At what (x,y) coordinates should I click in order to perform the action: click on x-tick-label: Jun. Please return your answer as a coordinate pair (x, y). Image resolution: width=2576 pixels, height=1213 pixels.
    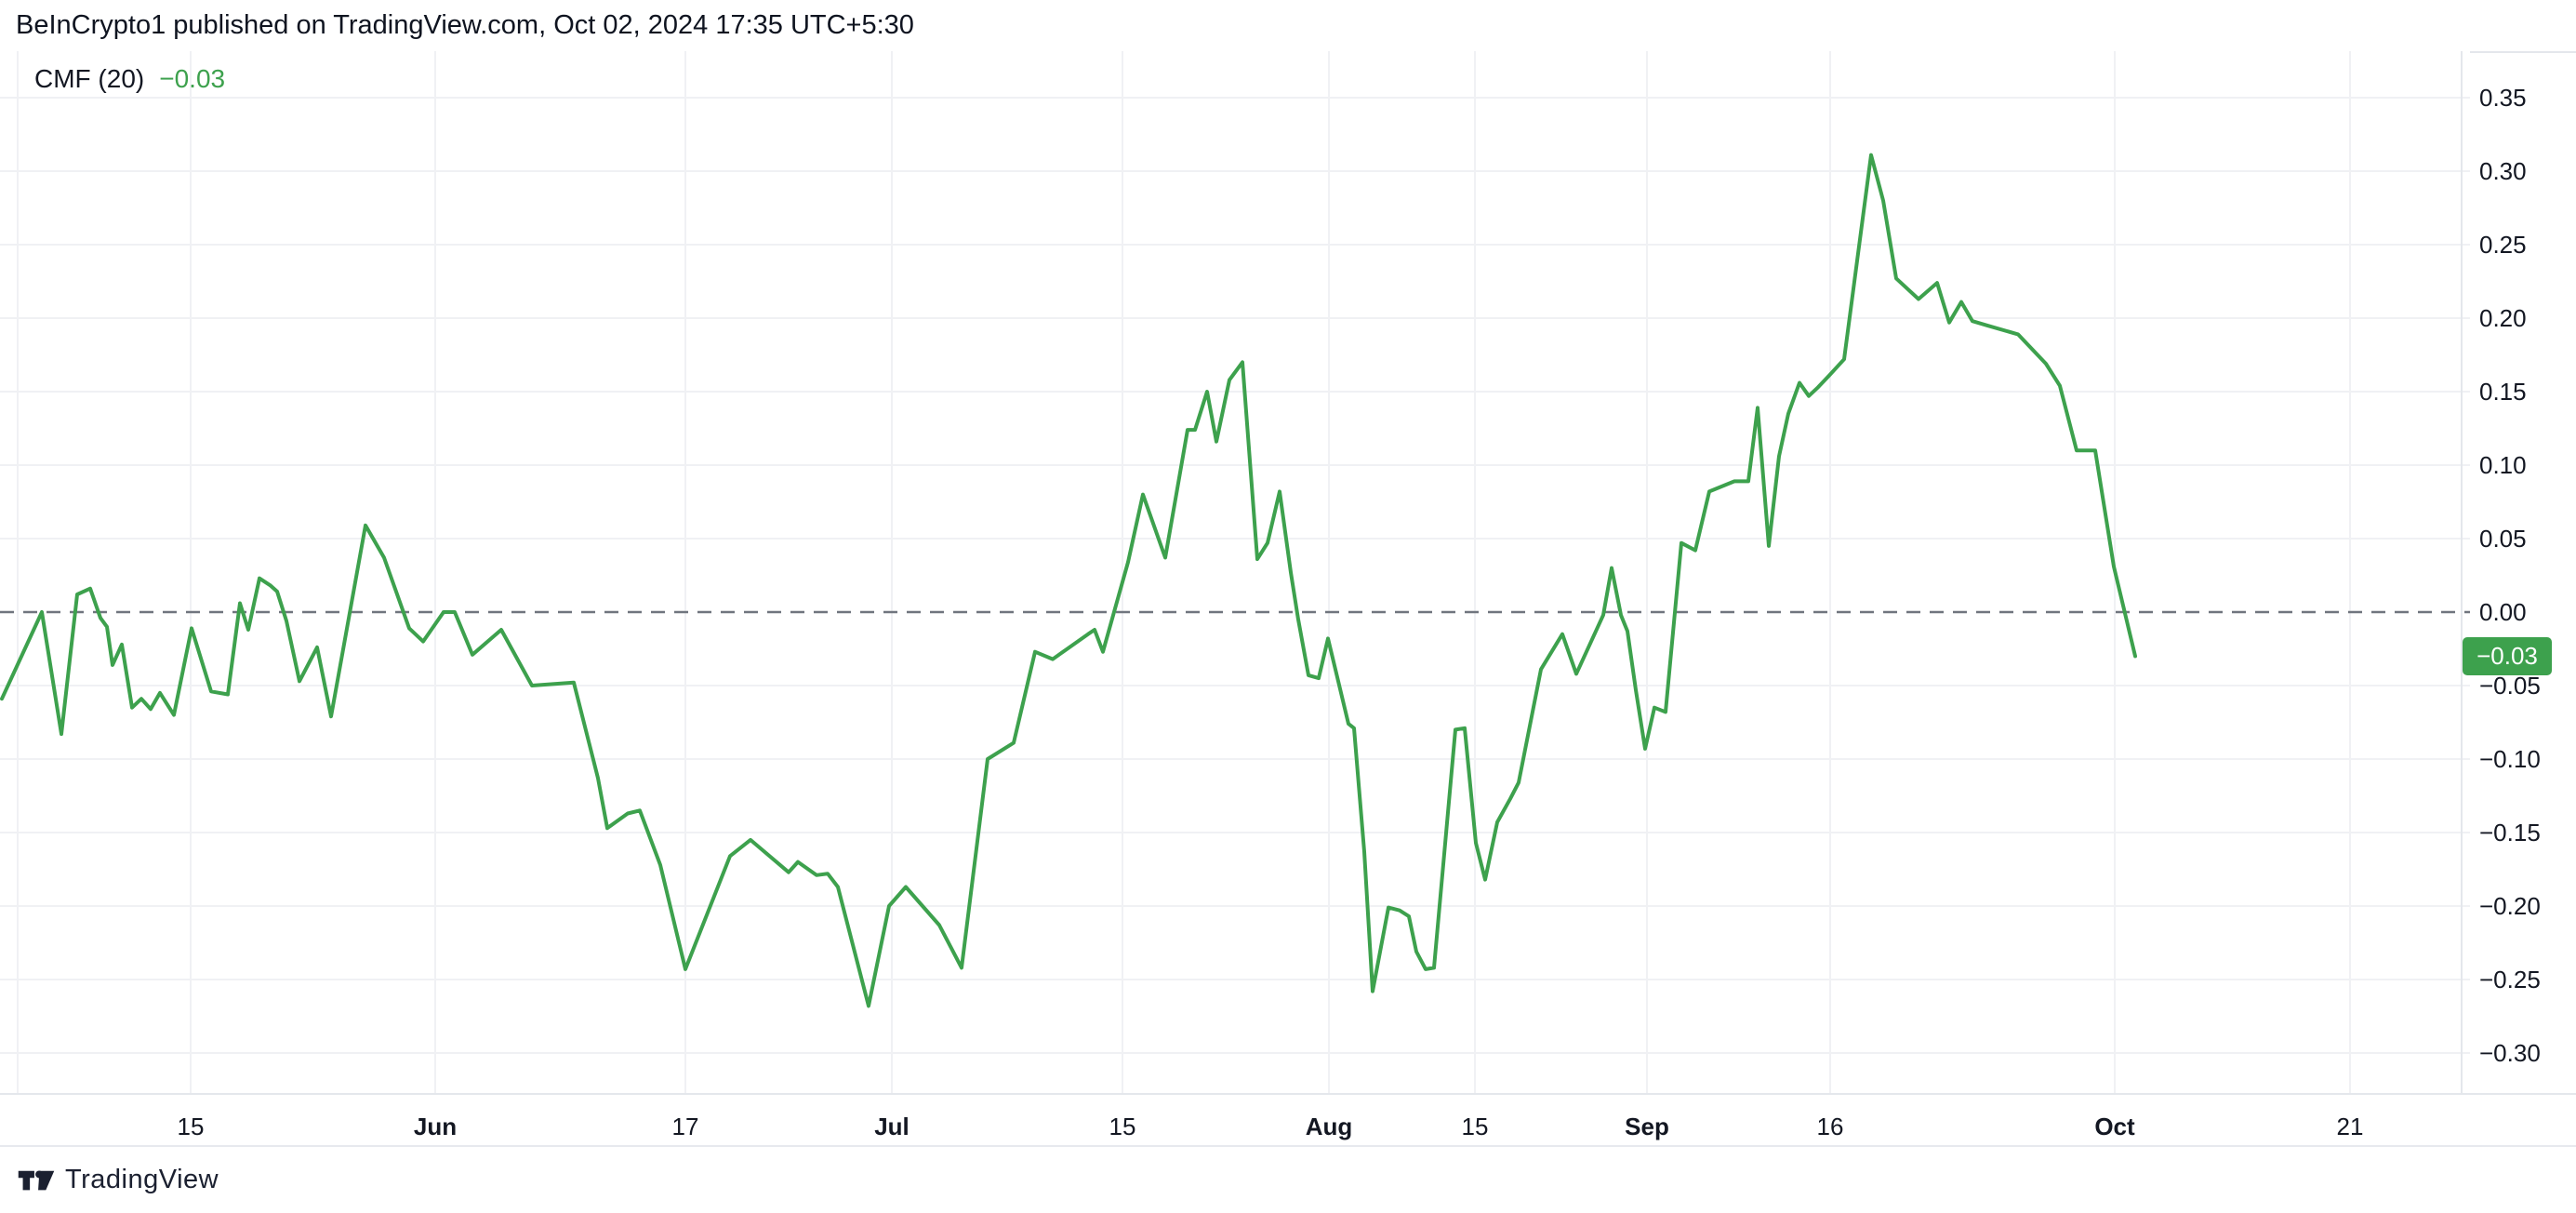
    Looking at the image, I should click on (435, 1127).